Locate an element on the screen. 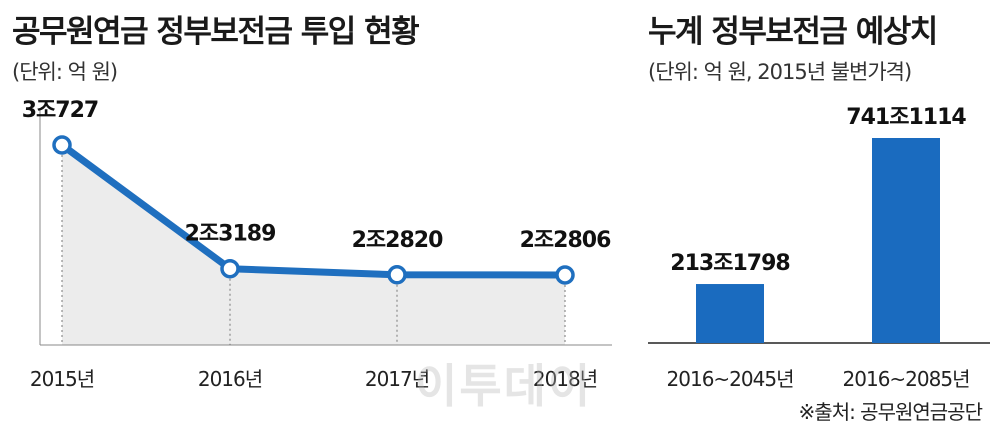 This screenshot has width=1000, height=440. bar-value-label: 741조1114 is located at coordinates (906, 117).